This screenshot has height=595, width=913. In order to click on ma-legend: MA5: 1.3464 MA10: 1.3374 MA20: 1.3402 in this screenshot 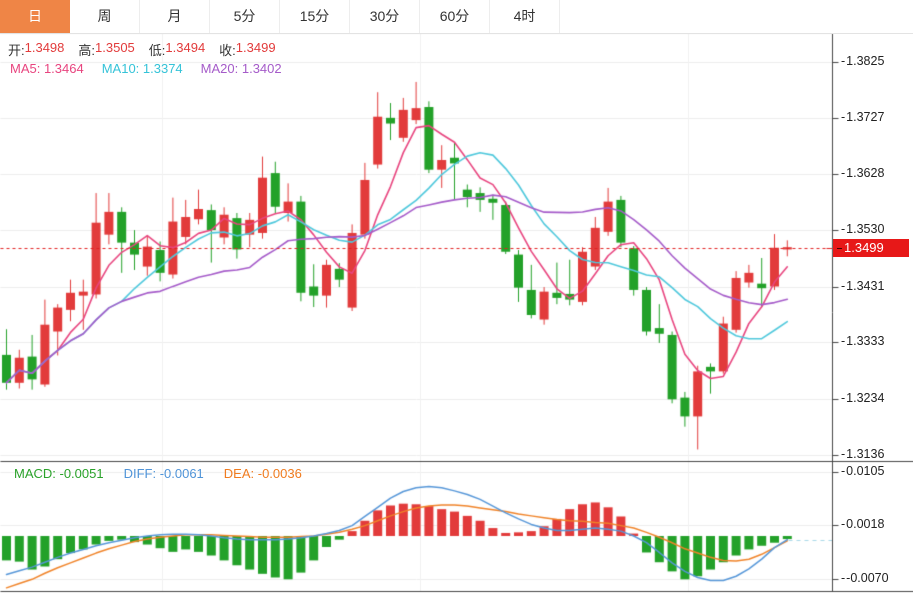, I will do `click(146, 68)`.